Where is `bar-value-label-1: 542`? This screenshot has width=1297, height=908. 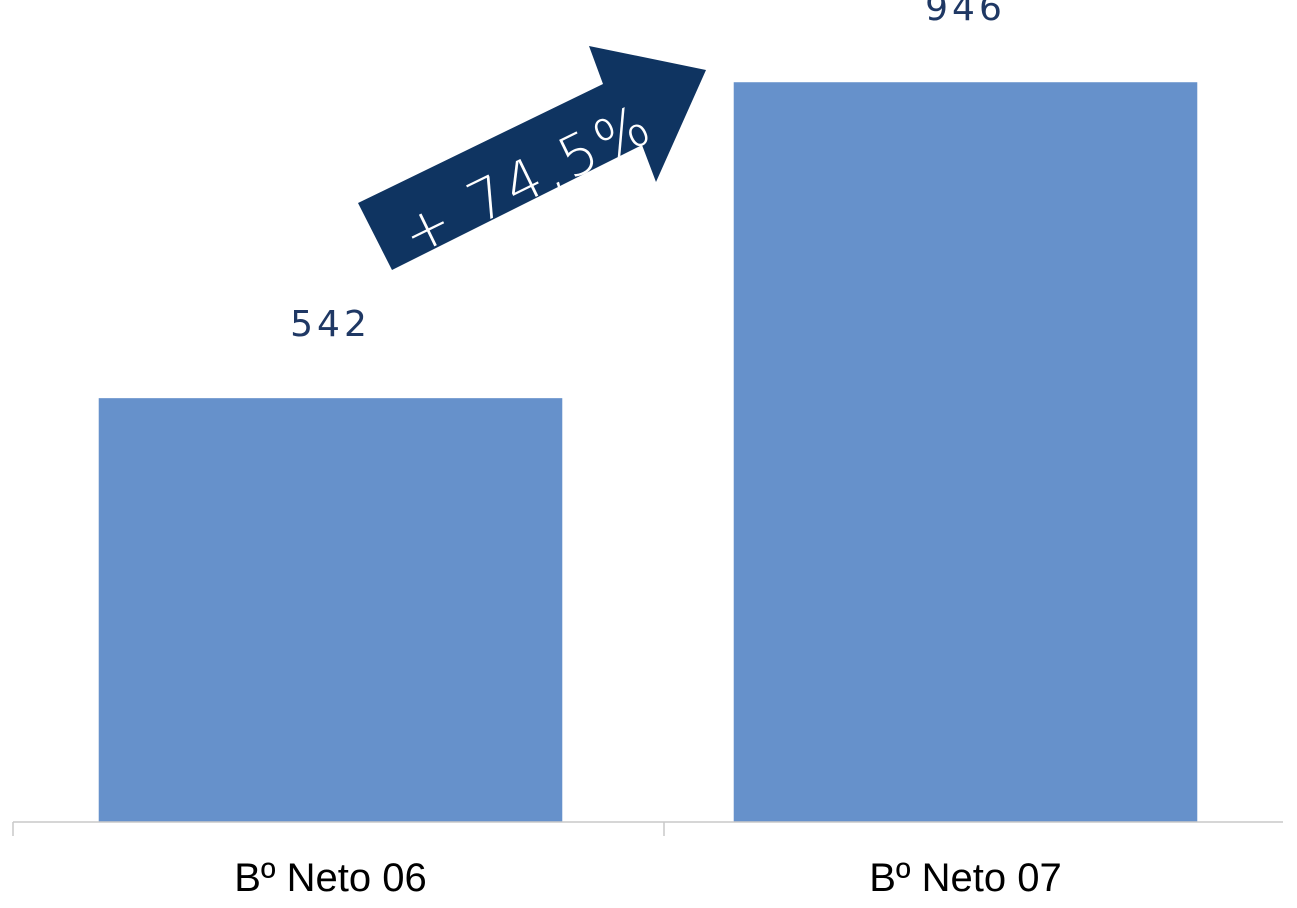 bar-value-label-1: 542 is located at coordinates (330, 324).